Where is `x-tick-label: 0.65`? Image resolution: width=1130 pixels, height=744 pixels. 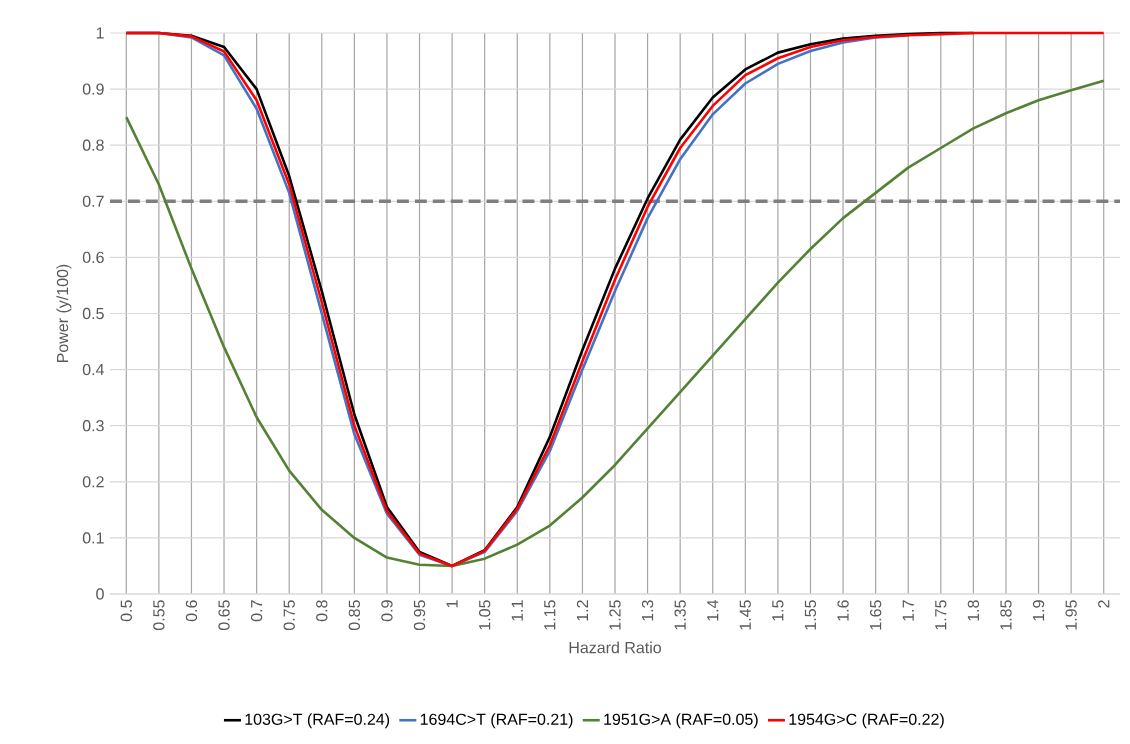 x-tick-label: 0.65 is located at coordinates (224, 615).